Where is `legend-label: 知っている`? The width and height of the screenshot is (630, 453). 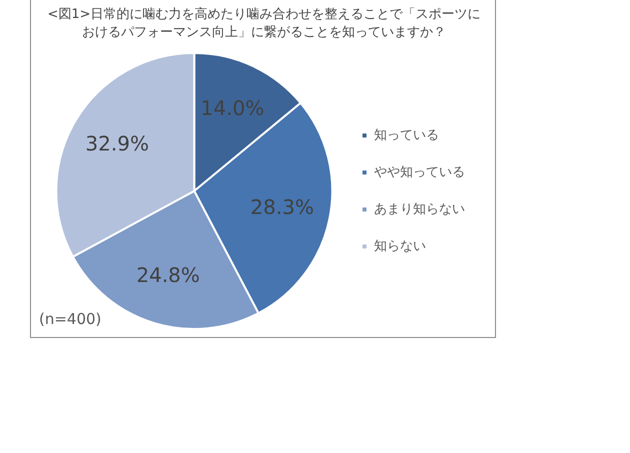 legend-label: 知っている is located at coordinates (406, 135).